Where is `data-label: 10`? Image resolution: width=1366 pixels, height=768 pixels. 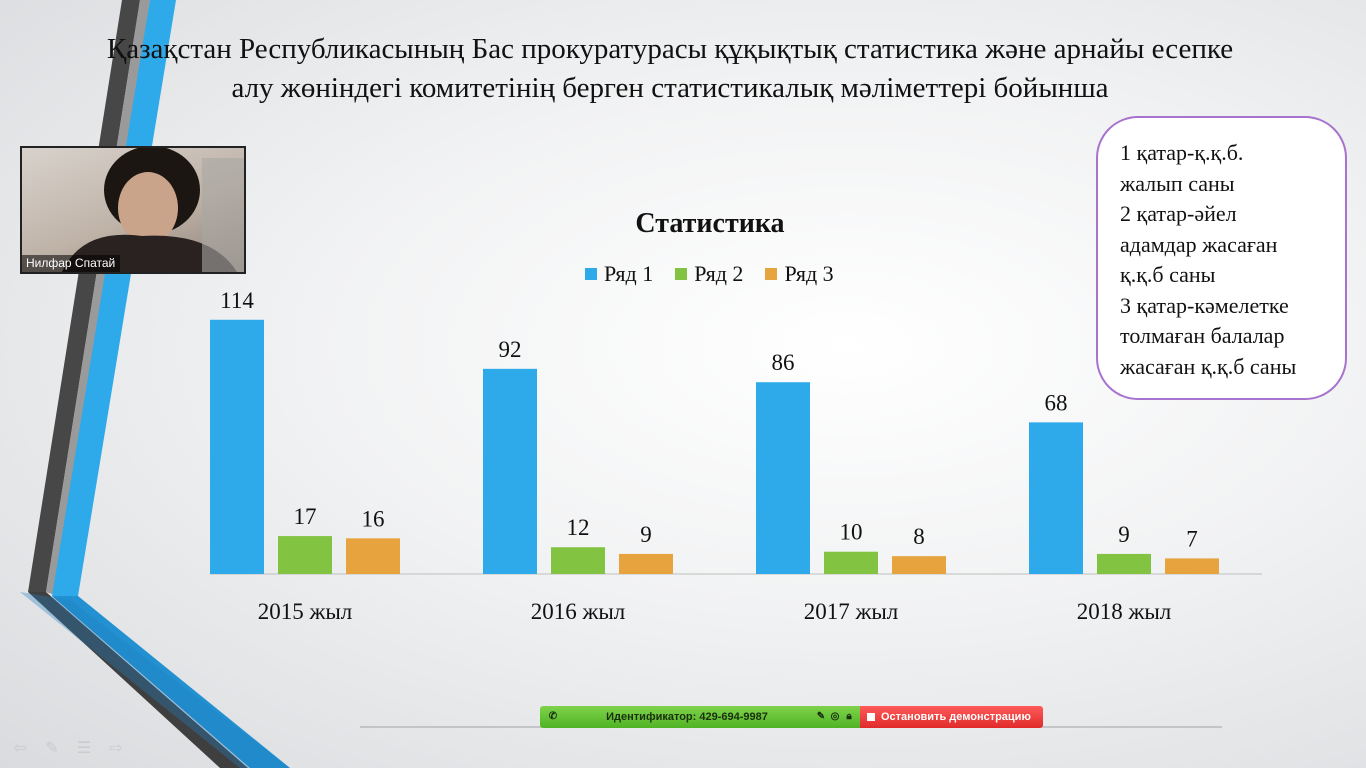
data-label: 10 is located at coordinates (851, 532).